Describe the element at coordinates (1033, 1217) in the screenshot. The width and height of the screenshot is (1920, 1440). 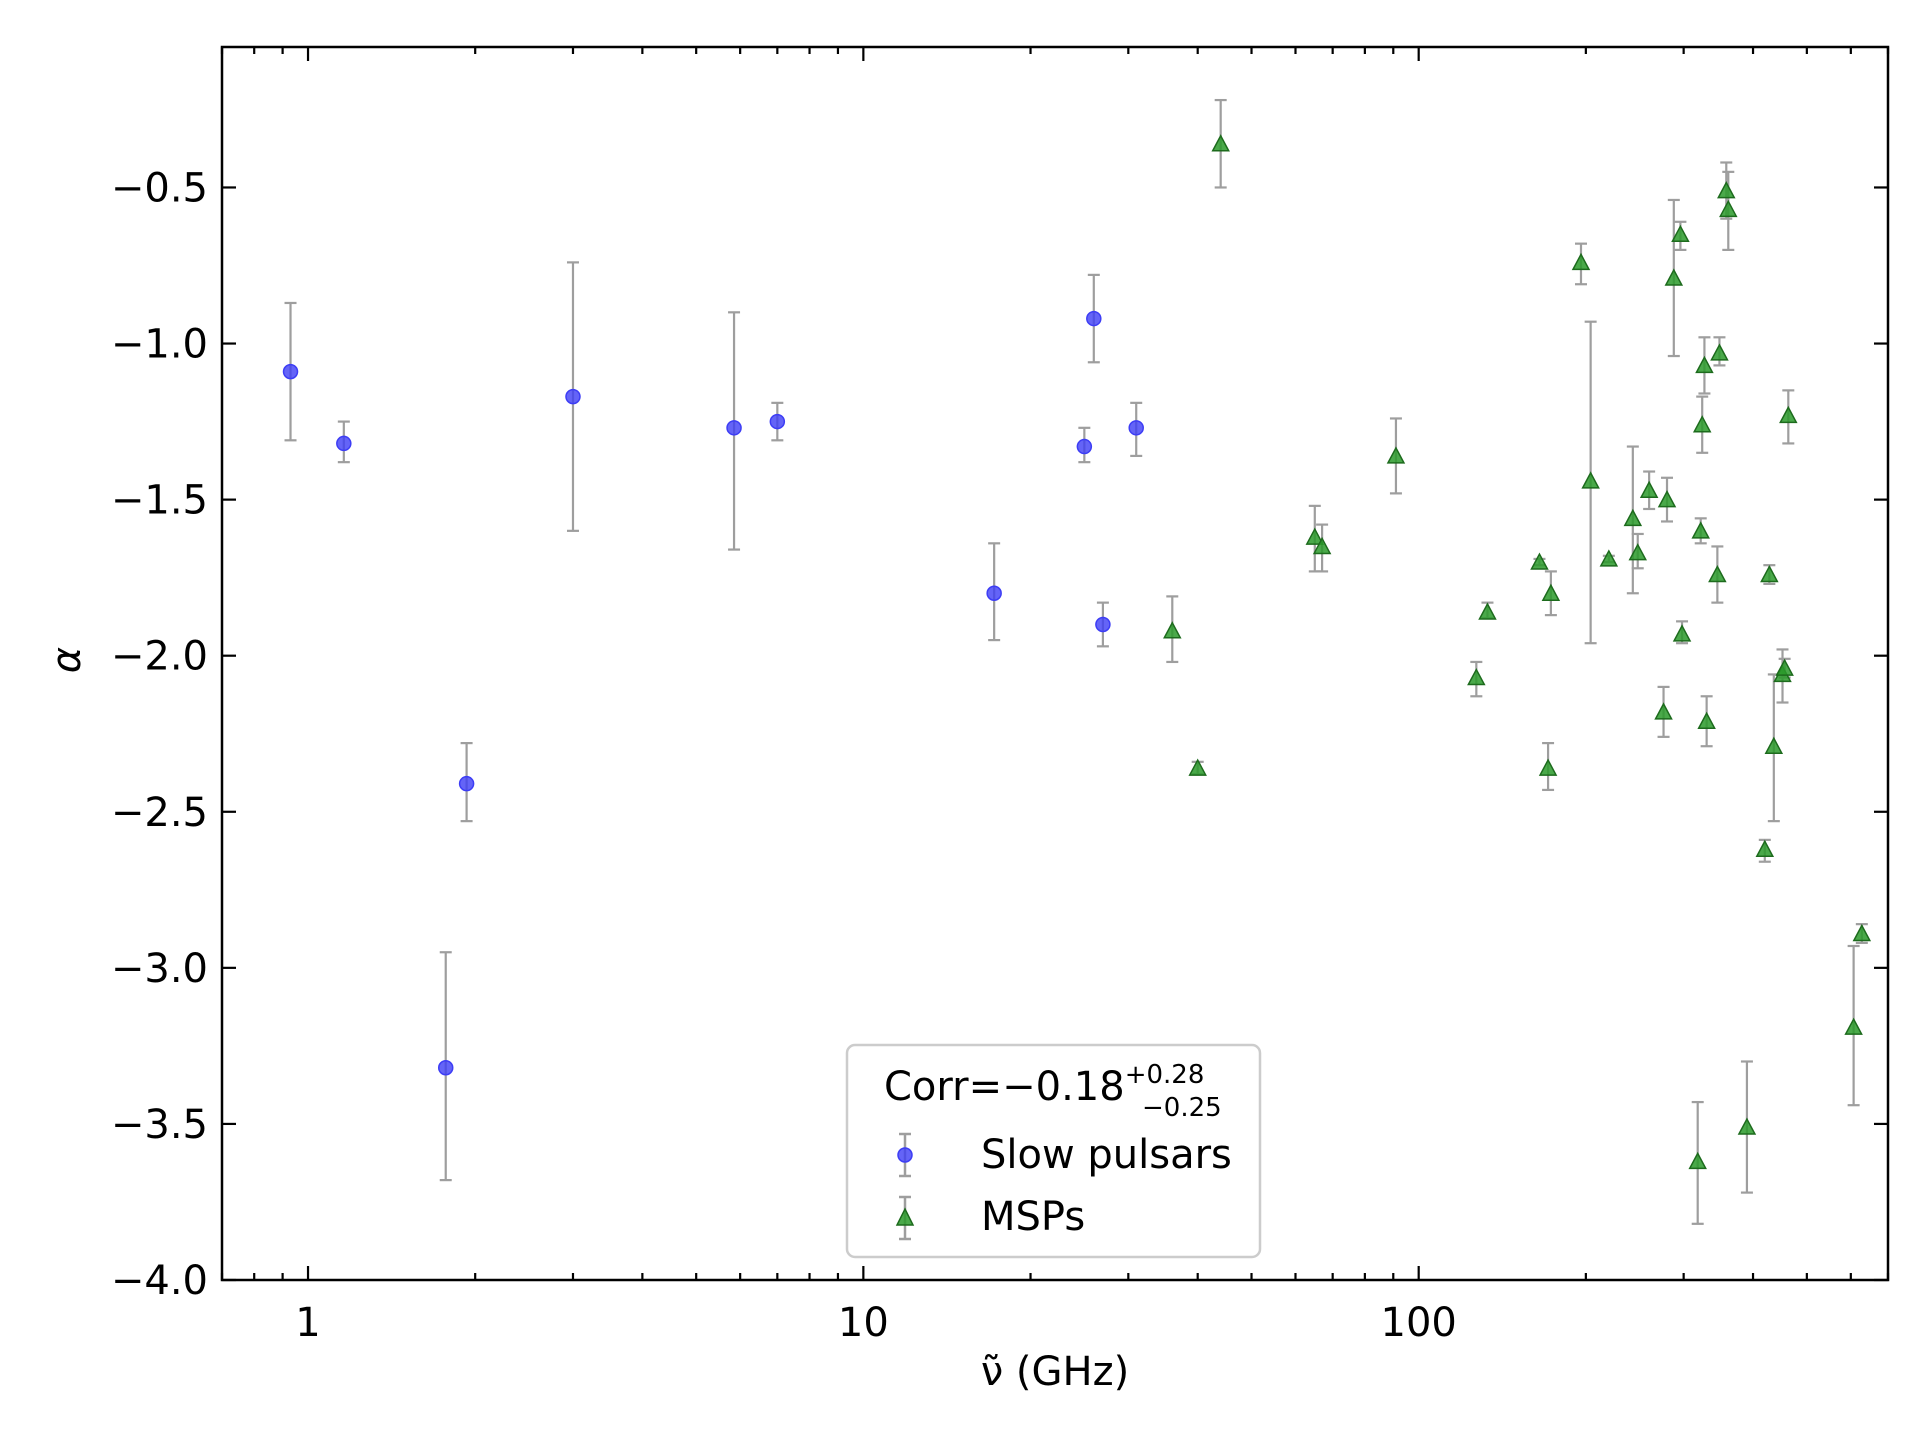
I see `legend-label-msps: MSPs` at that location.